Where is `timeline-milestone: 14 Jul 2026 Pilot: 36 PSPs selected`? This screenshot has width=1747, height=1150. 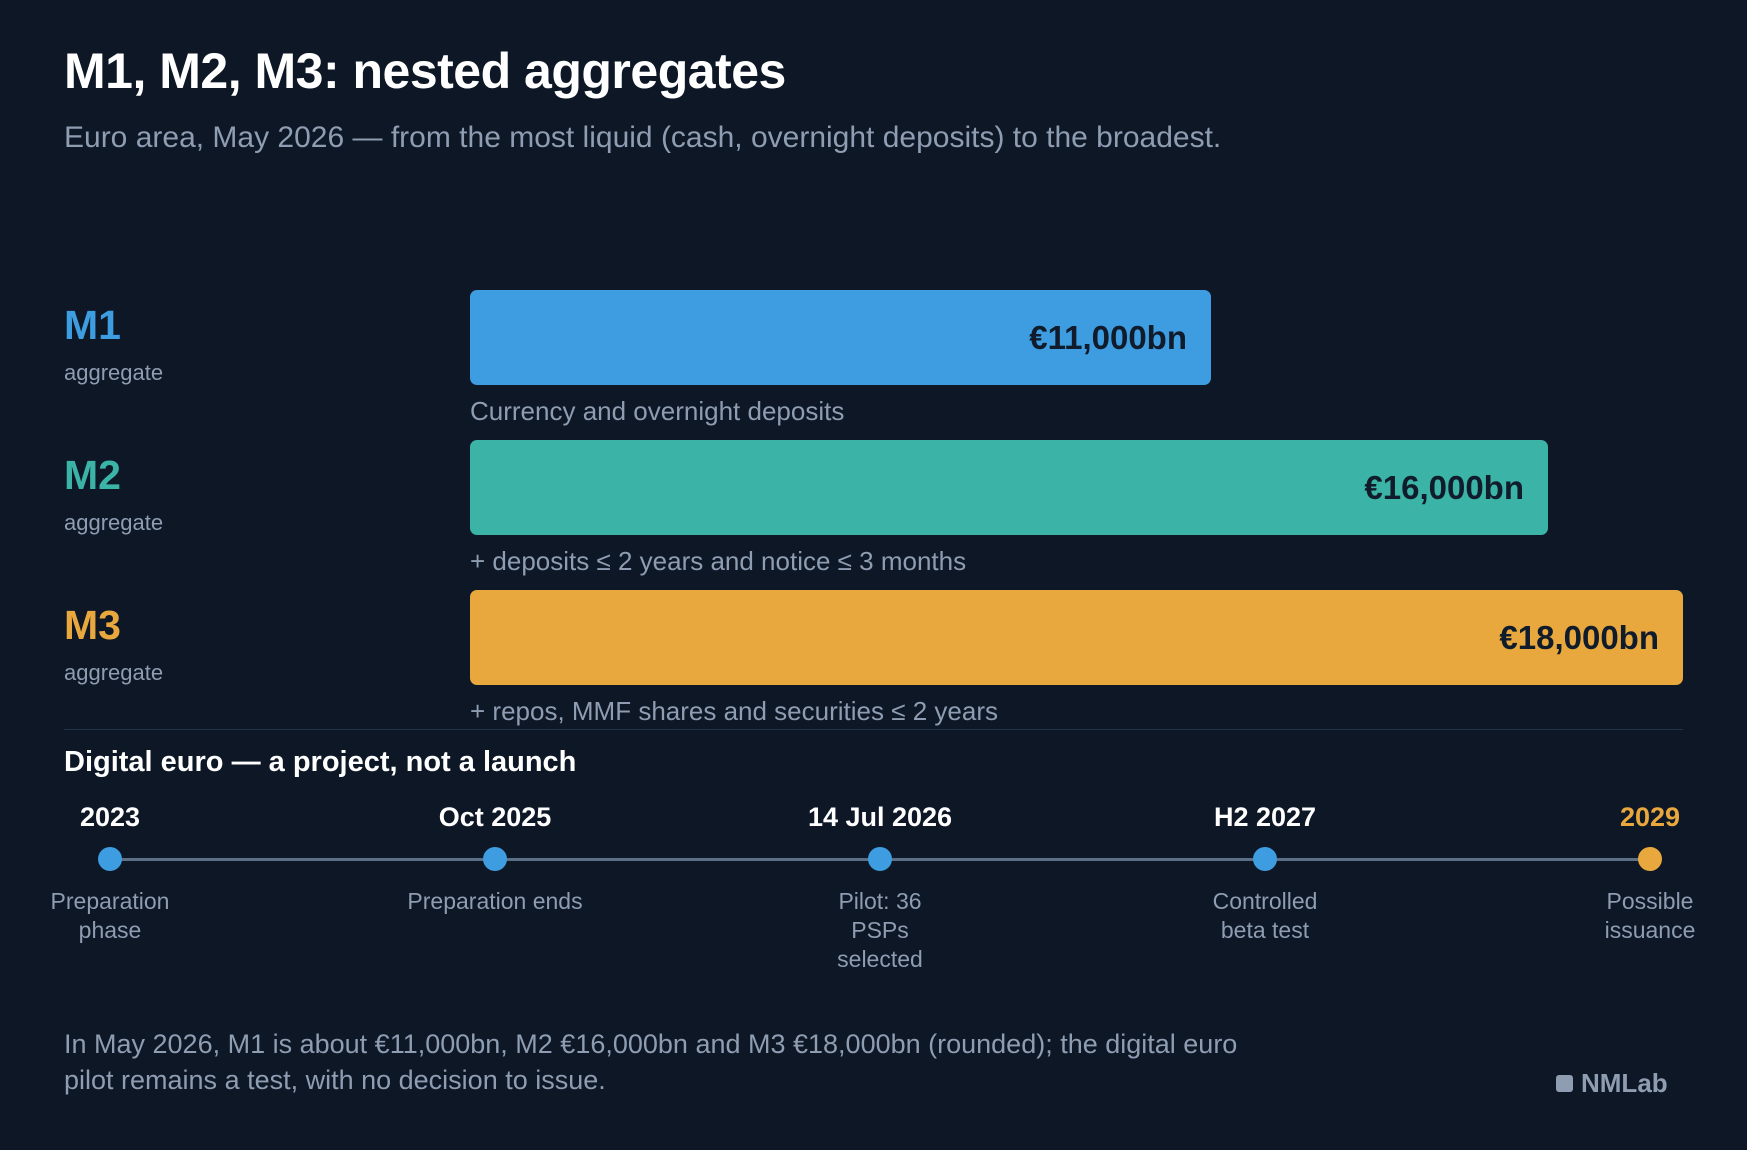
timeline-milestone: 14 Jul 2026 Pilot: 36 PSPs selected is located at coordinates (880, 886).